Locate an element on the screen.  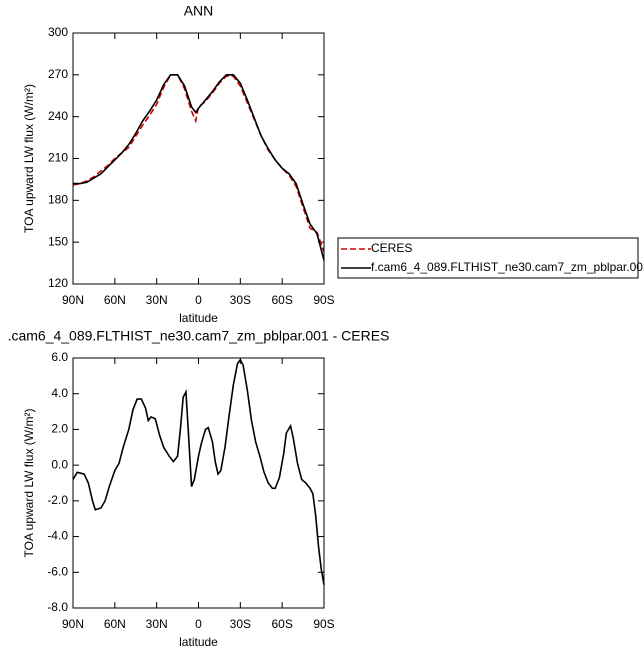
y-tick-label: 2.0 is located at coordinates (59, 429).